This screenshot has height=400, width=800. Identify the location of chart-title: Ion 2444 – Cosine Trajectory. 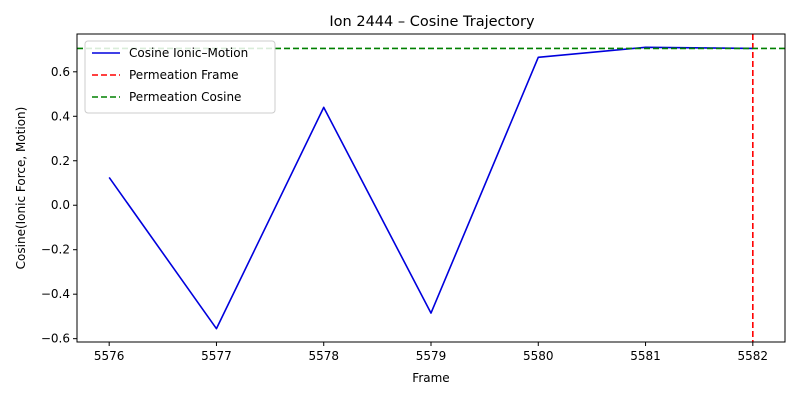
(432, 22).